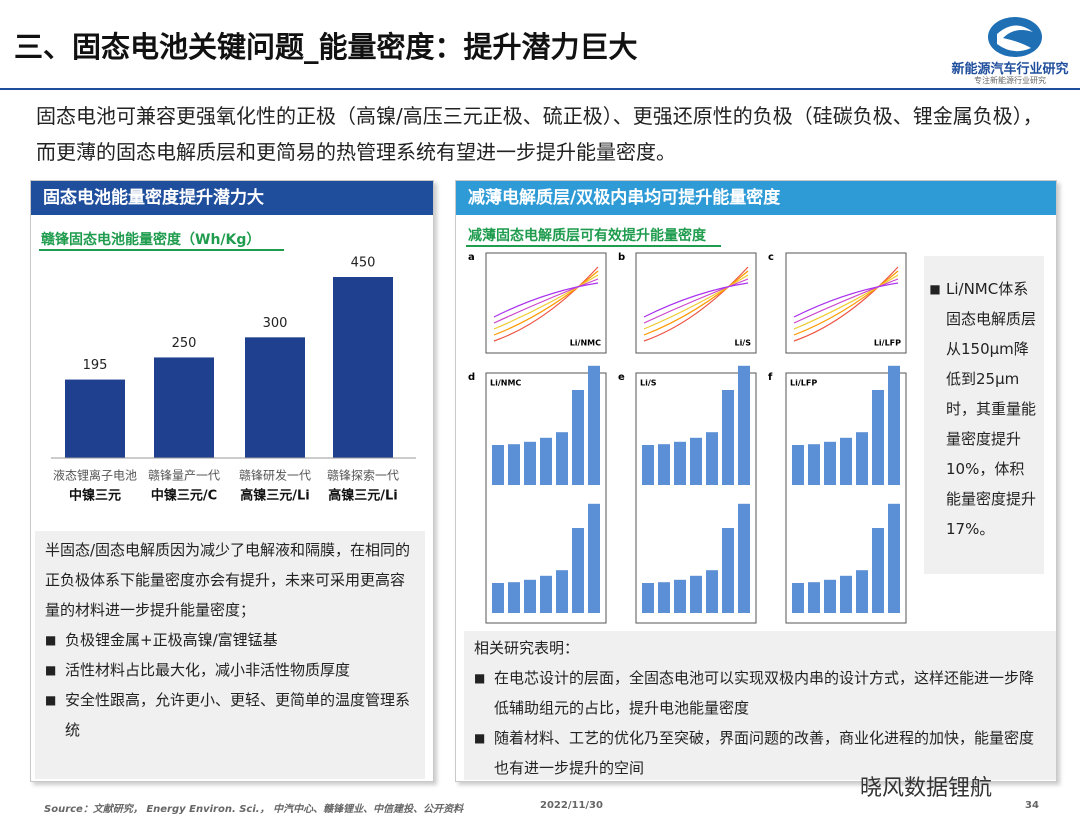 This screenshot has width=1080, height=835. Describe the element at coordinates (95, 496) in the screenshot. I see `subcategory-label: 中镍三元` at that location.